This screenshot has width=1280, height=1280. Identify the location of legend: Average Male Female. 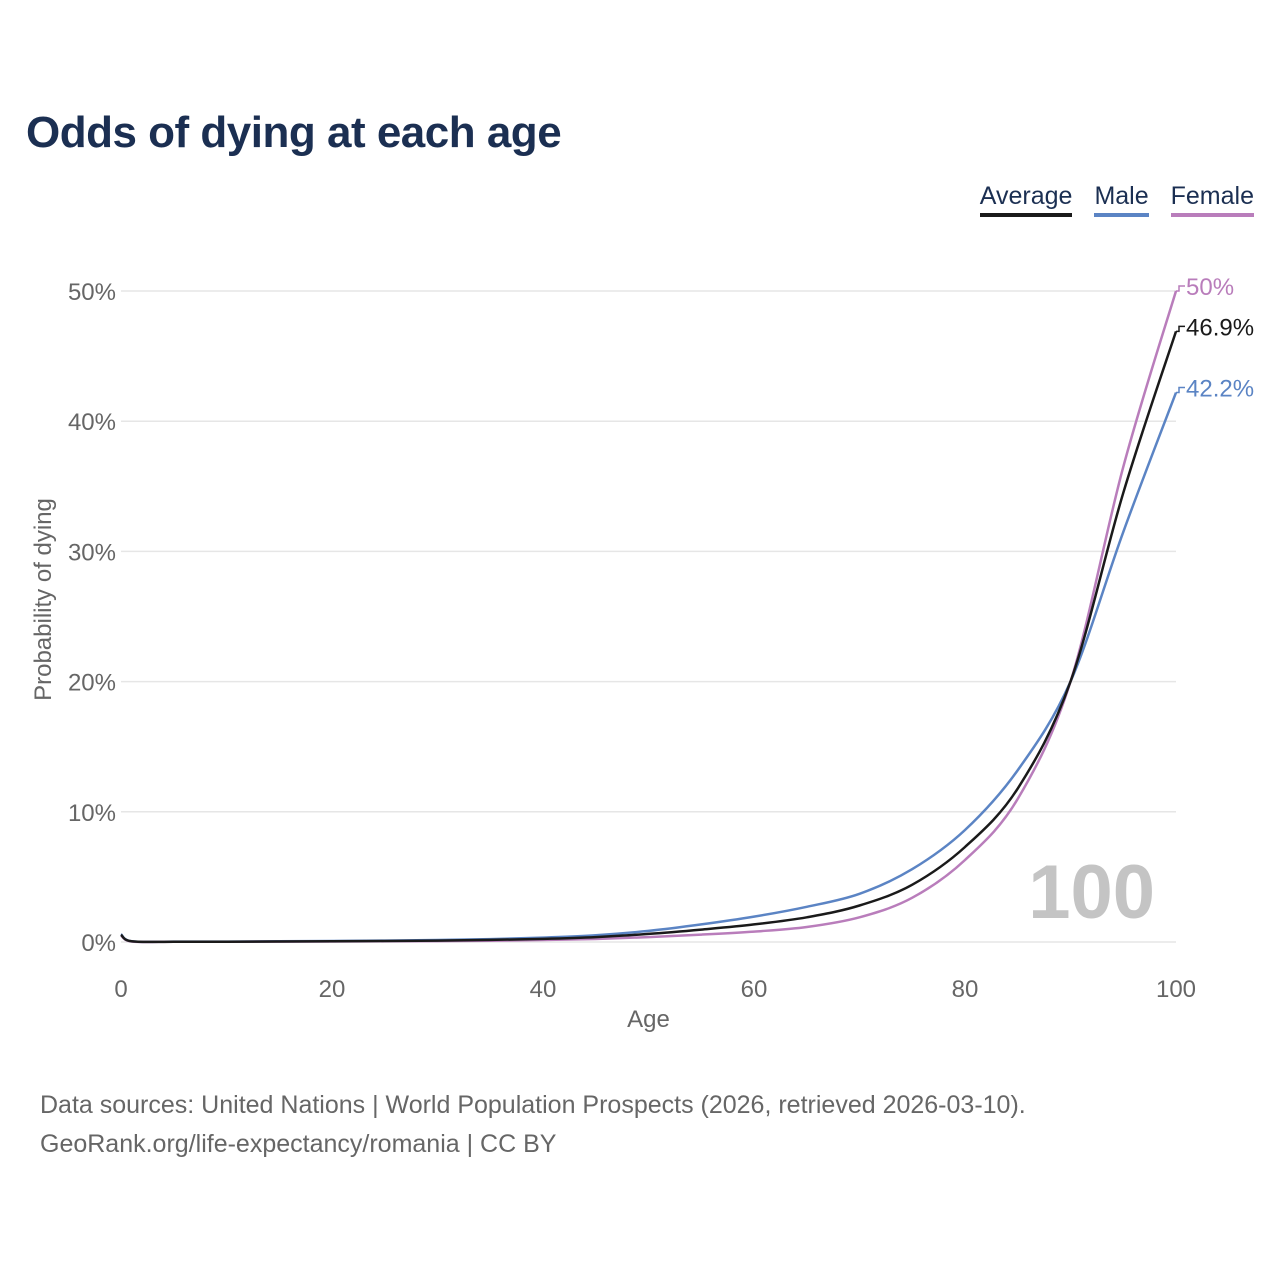
(1116, 199).